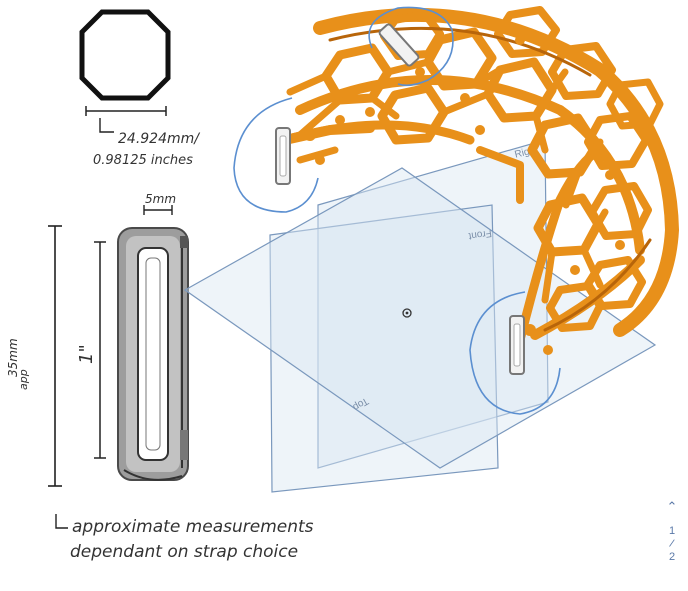 This screenshot has width=688, height=591. Describe the element at coordinates (23, 379) in the screenshot. I see `height-label-sub: app` at that location.